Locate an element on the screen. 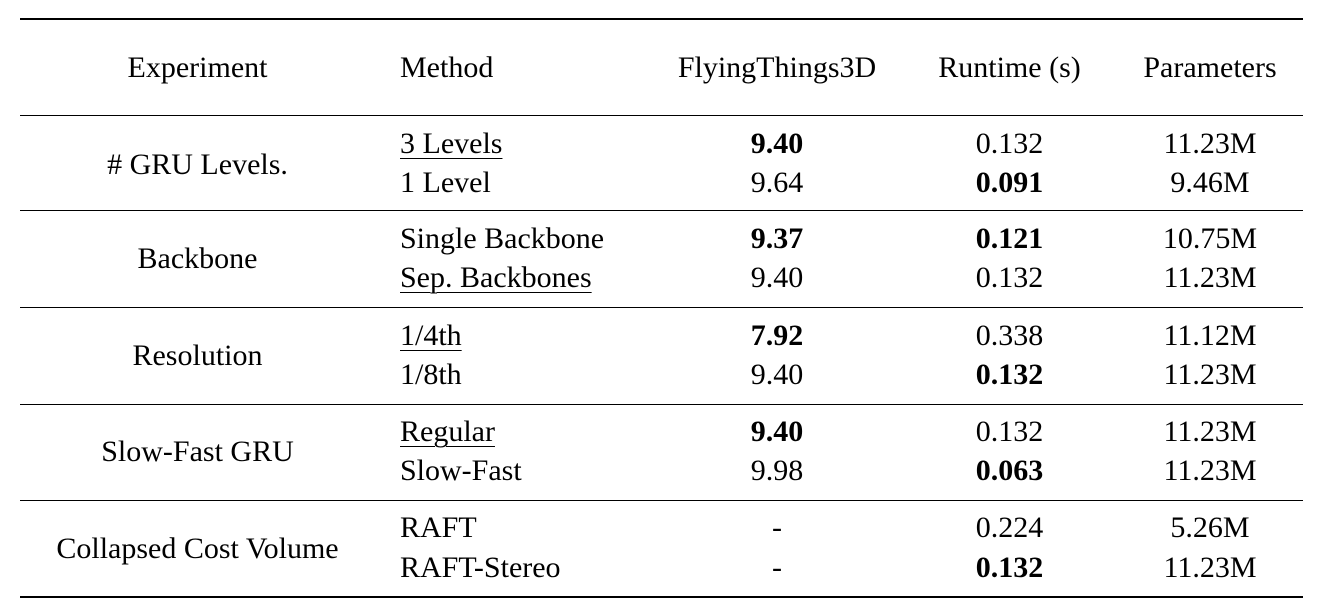 This screenshot has width=1320, height=607. group-experiment: Backbone is located at coordinates (197, 258).